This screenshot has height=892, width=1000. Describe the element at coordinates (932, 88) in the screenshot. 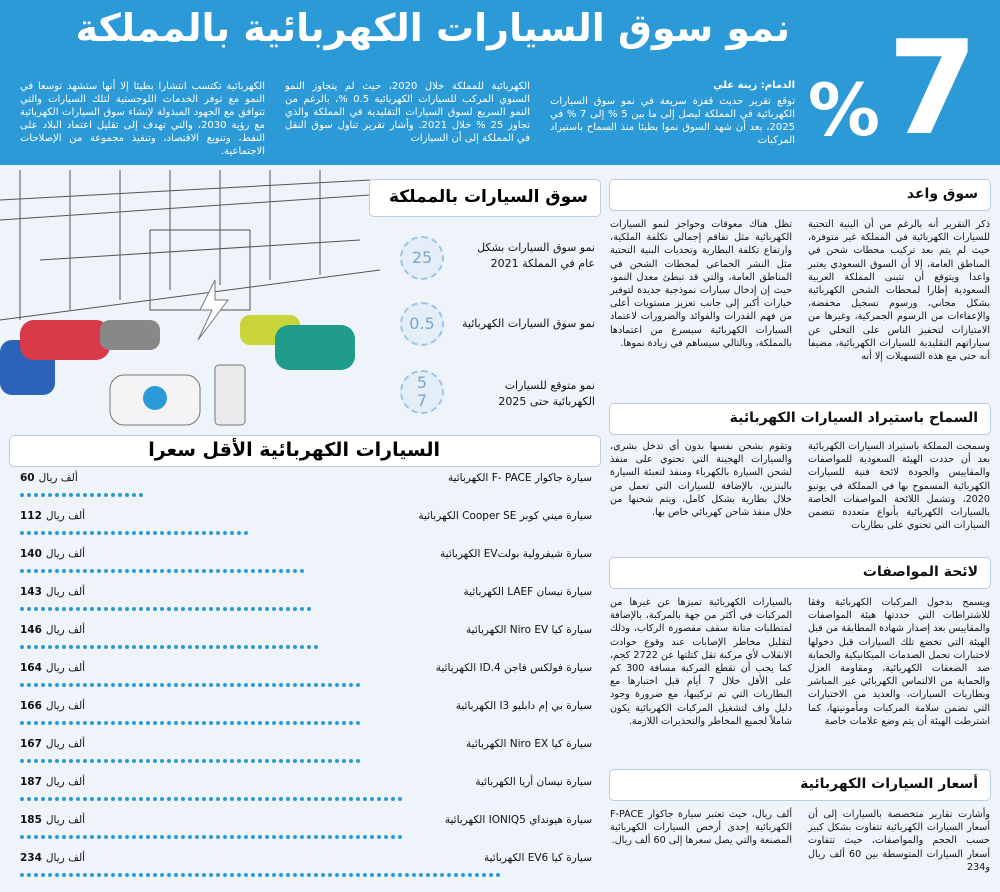

I see `big-number: 7` at that location.